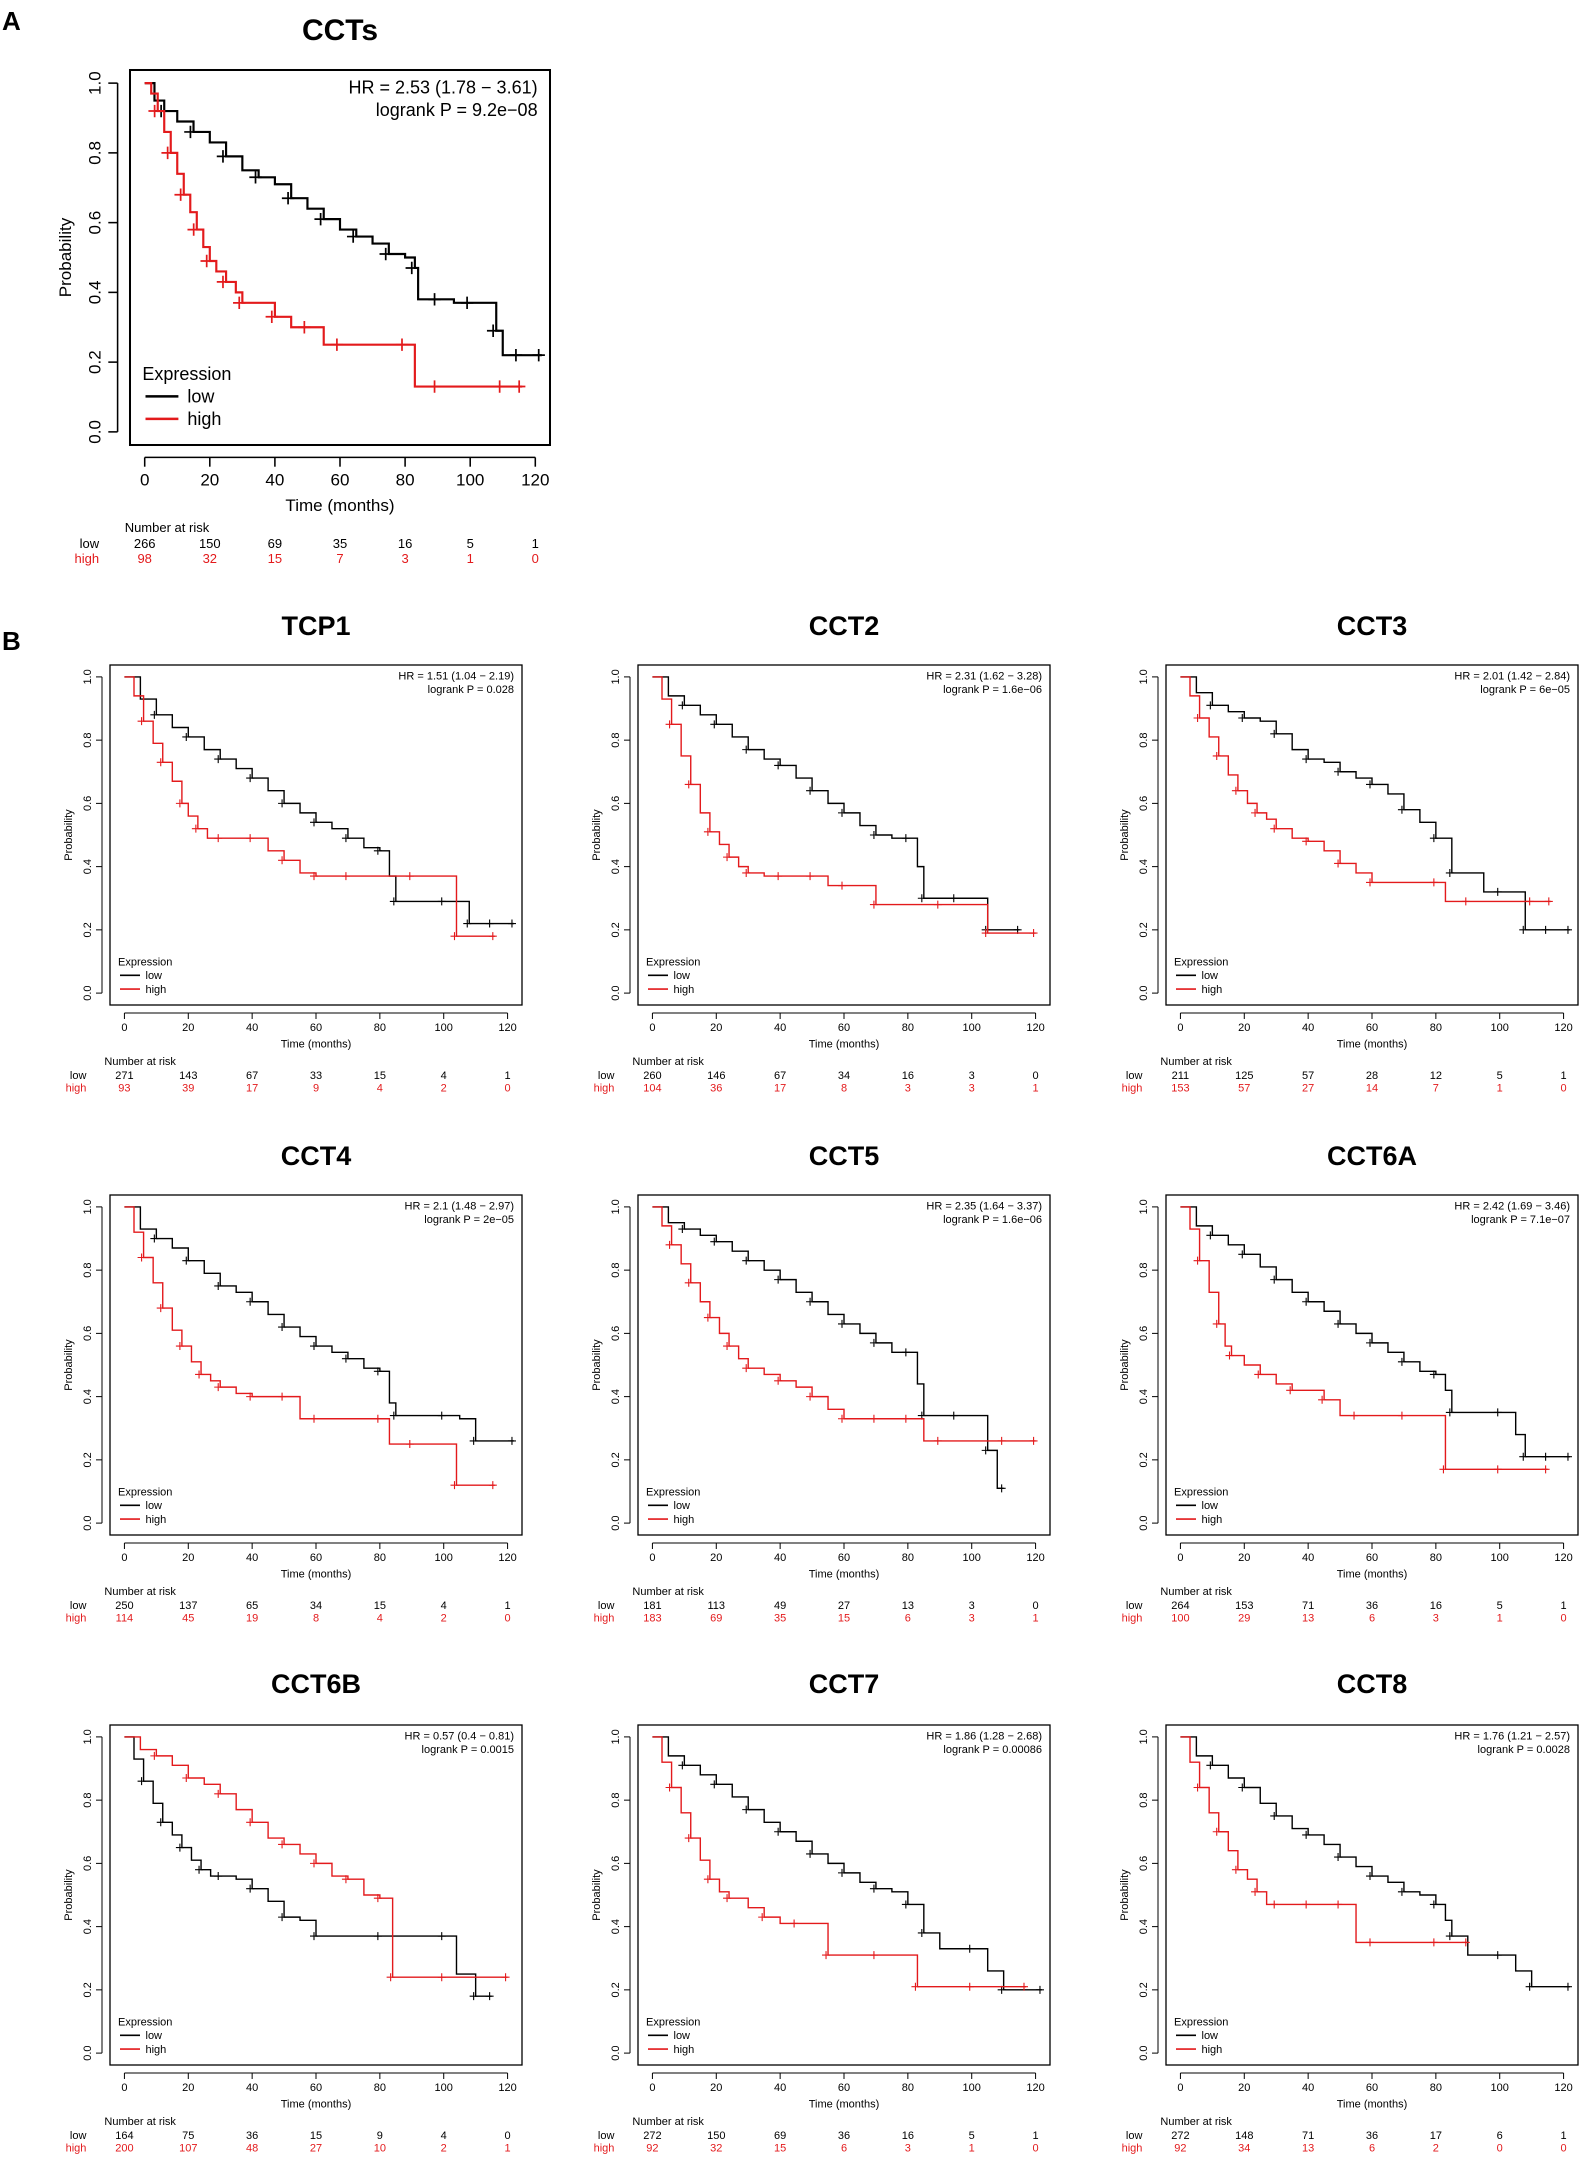  What do you see at coordinates (1308, 1089) in the screenshot?
I see `risk-count-high: 27` at bounding box center [1308, 1089].